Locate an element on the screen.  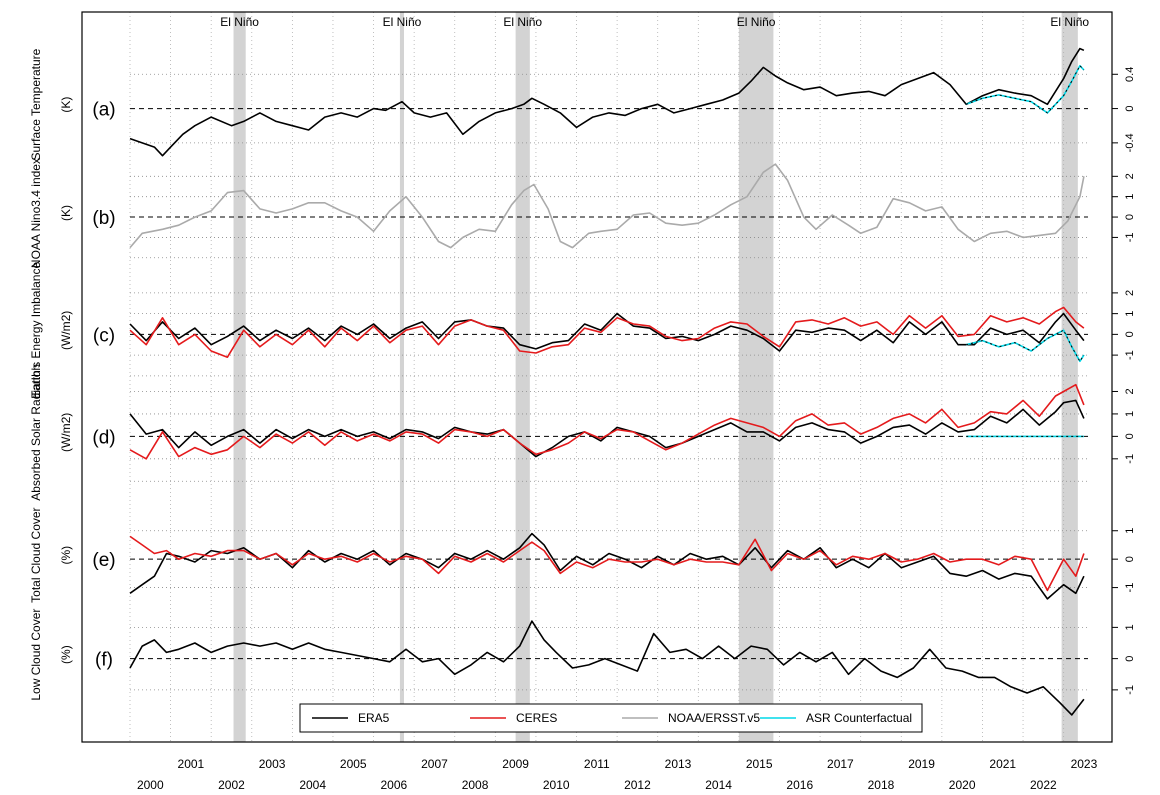
y-tick-label: 0.4 is located at coordinates (1130, 74).